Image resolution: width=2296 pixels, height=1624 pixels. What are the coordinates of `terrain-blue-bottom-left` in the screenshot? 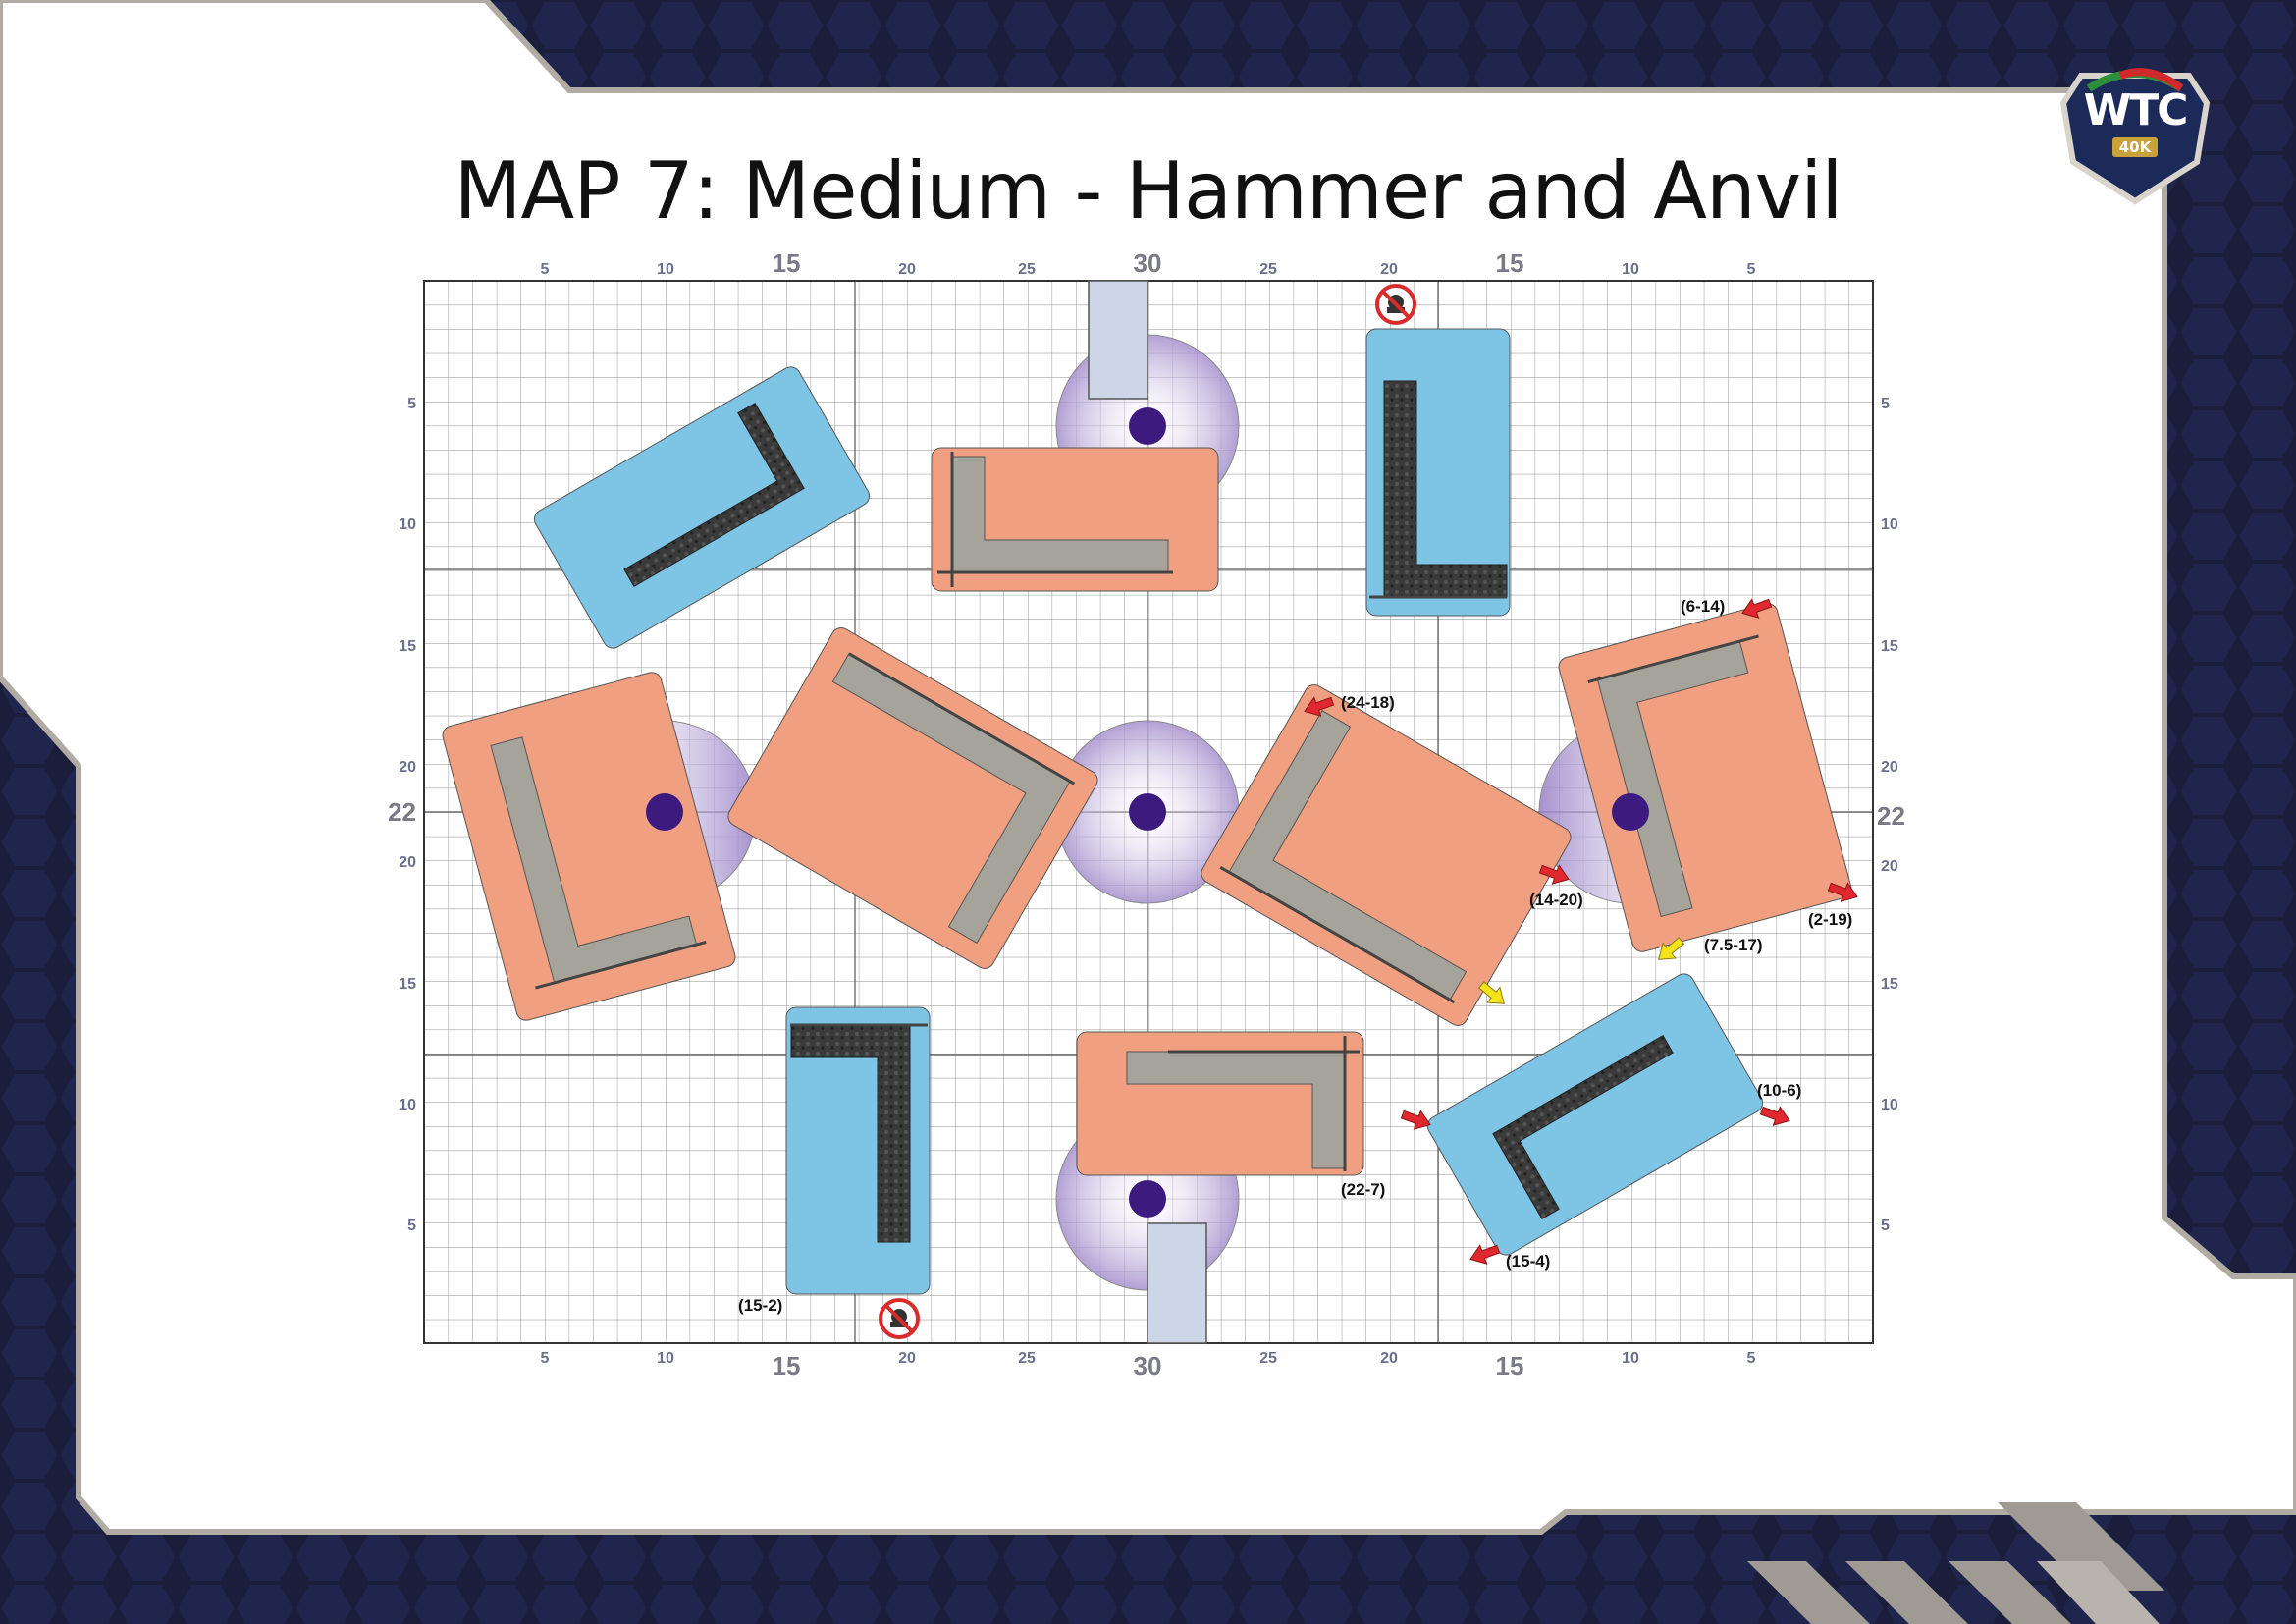 It's located at (858, 1150).